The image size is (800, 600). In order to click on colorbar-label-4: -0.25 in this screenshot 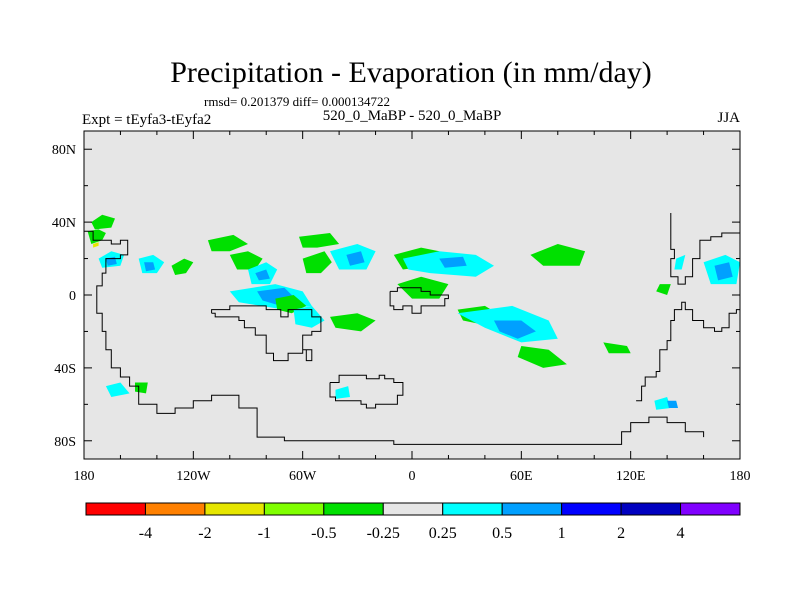, I will do `click(383, 533)`.